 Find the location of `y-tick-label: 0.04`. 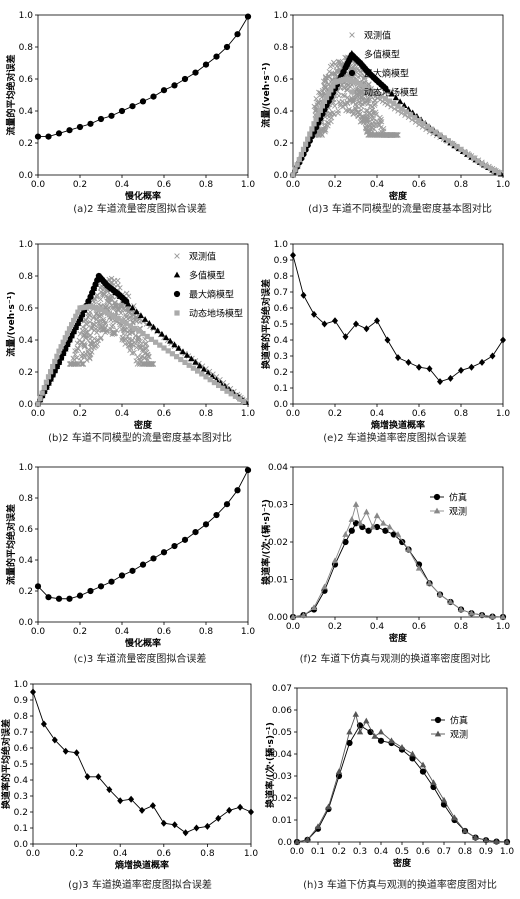

y-tick-label: 0.04 is located at coordinates (278, 468).